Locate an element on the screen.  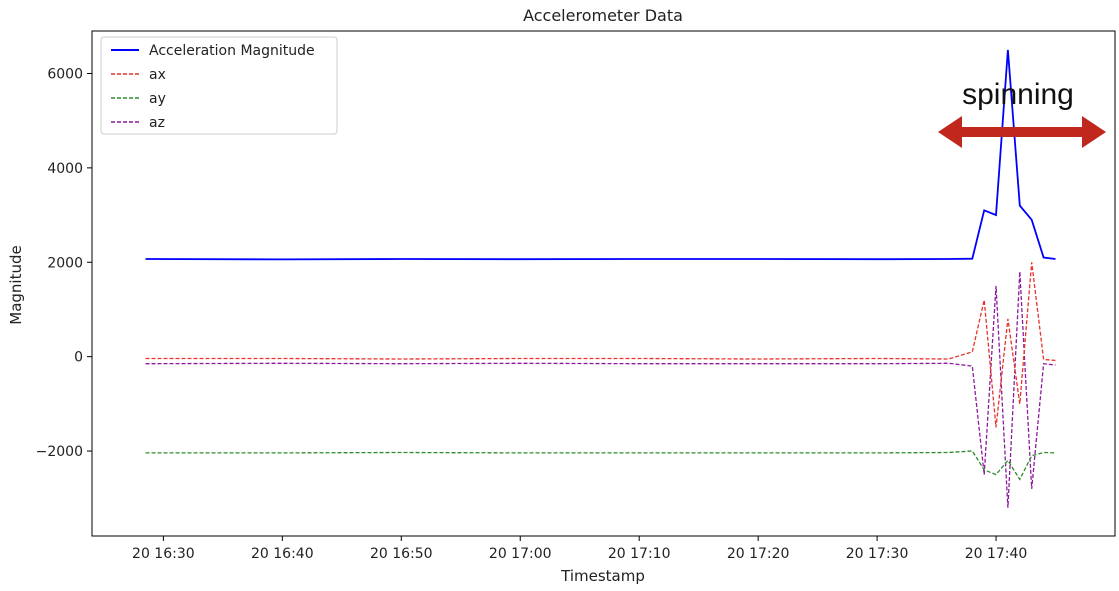
legend-label-az: az is located at coordinates (157, 123).